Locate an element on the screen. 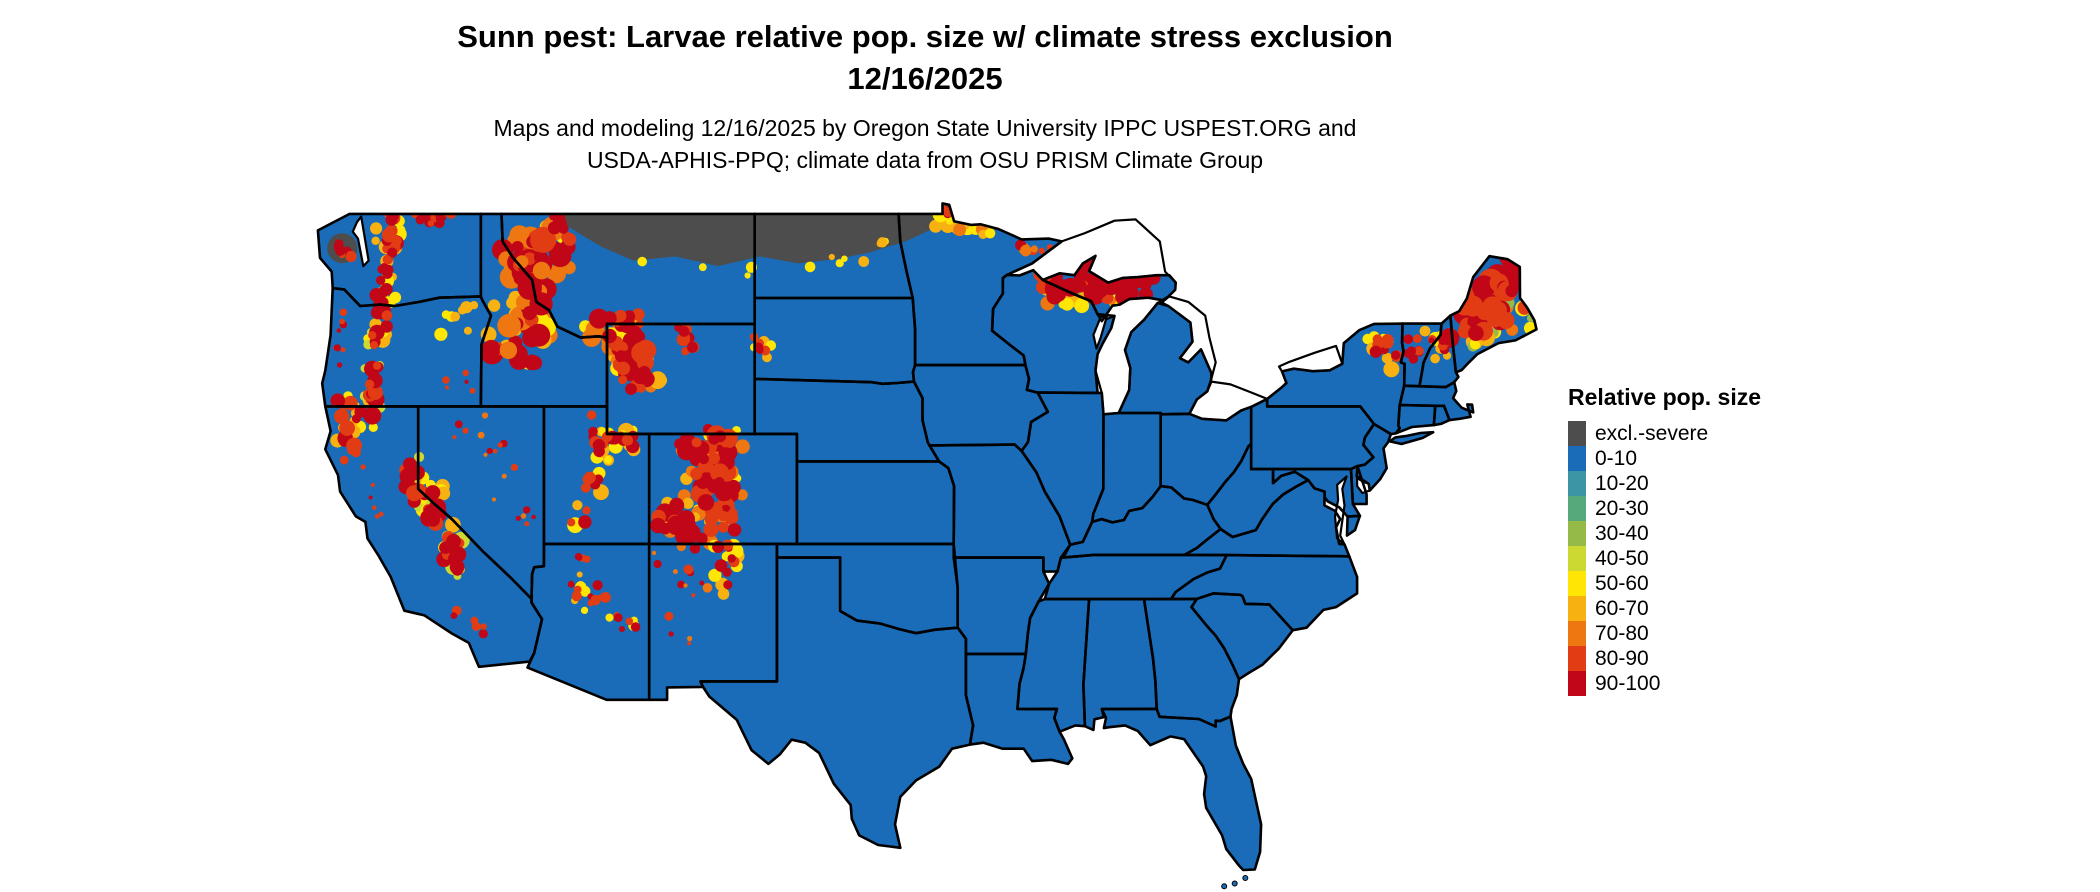  legend-item: excl.-severe is located at coordinates (1664, 433).